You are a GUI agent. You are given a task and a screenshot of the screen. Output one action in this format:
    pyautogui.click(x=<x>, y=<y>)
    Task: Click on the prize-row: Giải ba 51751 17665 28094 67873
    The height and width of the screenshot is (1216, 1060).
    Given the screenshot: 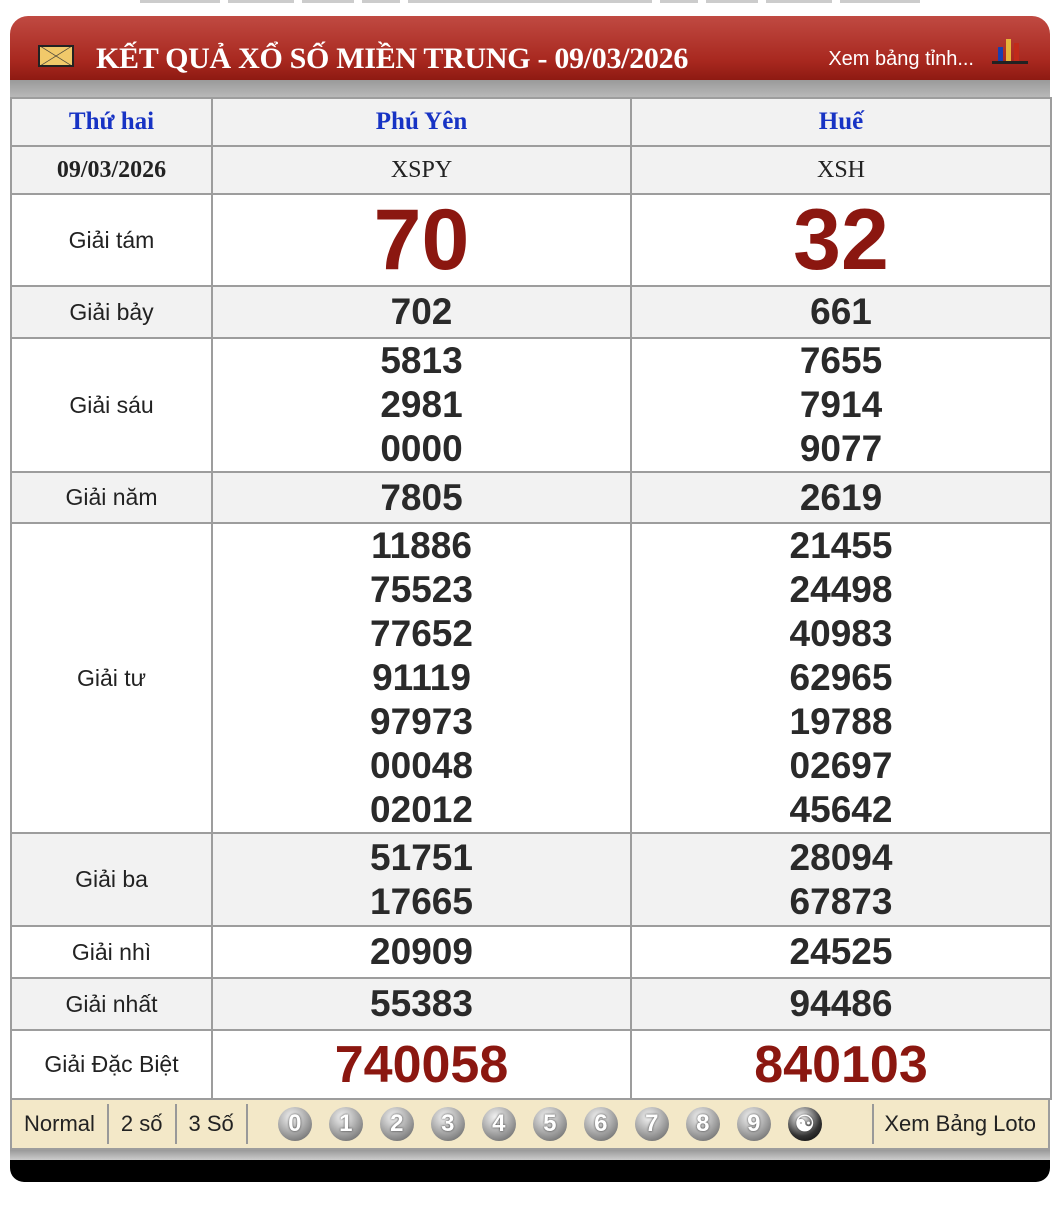 What is the action you would take?
    pyautogui.click(x=531, y=879)
    